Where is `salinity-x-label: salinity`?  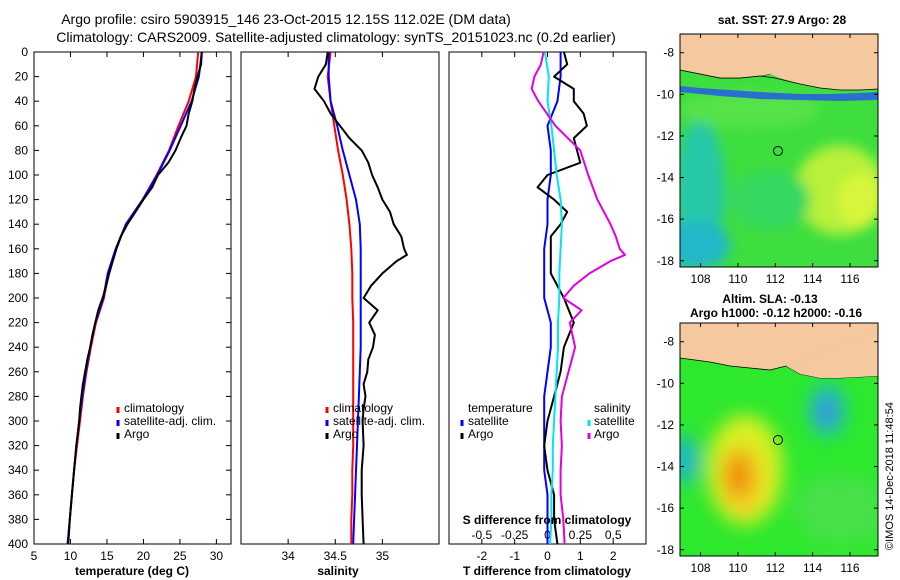
salinity-x-label: salinity is located at coordinates (338, 571).